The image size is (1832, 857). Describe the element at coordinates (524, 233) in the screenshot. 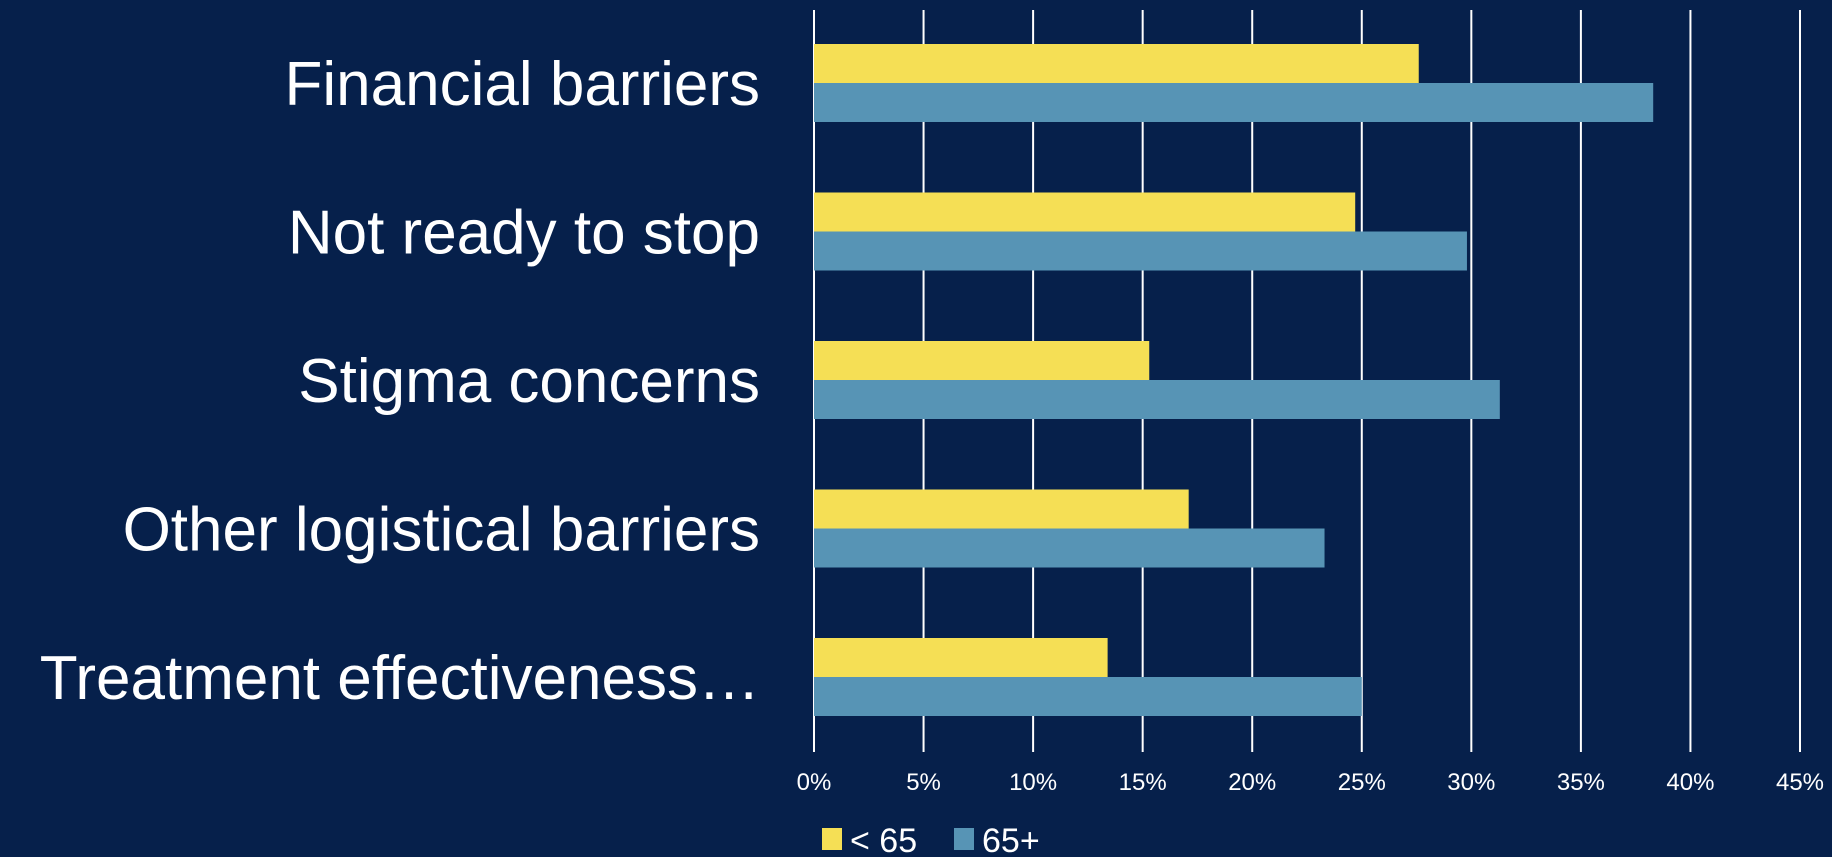

I see `category-label: Not ready to stop` at that location.